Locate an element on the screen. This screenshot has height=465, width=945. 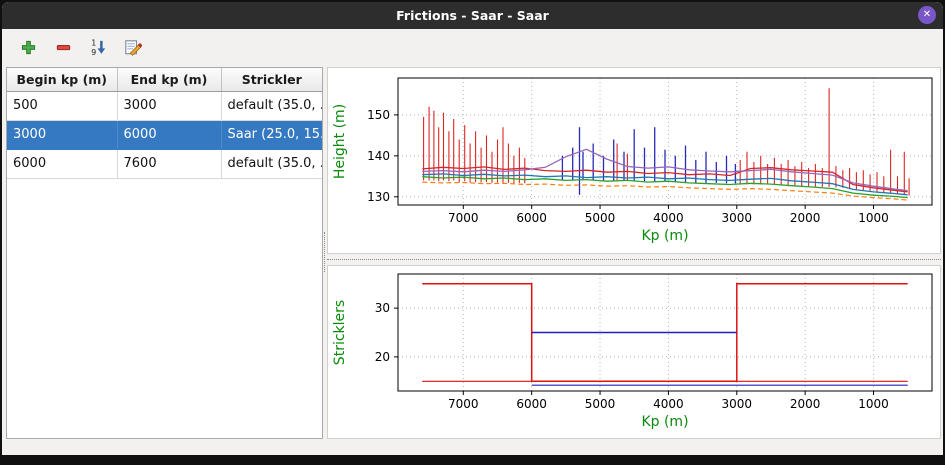
svg-text: 130 is located at coordinates (378, 197).